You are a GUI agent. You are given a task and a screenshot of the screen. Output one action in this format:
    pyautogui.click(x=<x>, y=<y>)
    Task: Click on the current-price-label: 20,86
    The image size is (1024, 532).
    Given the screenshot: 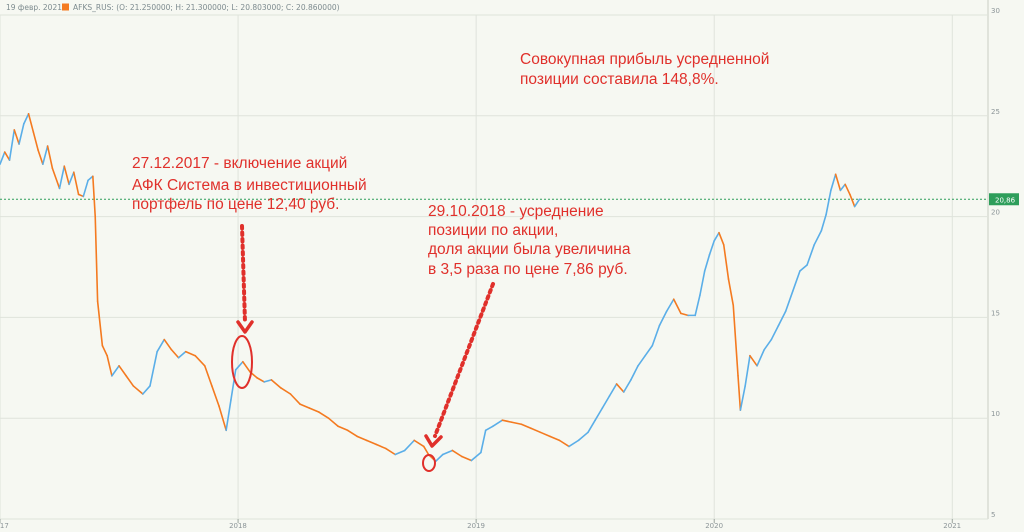 What is the action you would take?
    pyautogui.click(x=1004, y=199)
    